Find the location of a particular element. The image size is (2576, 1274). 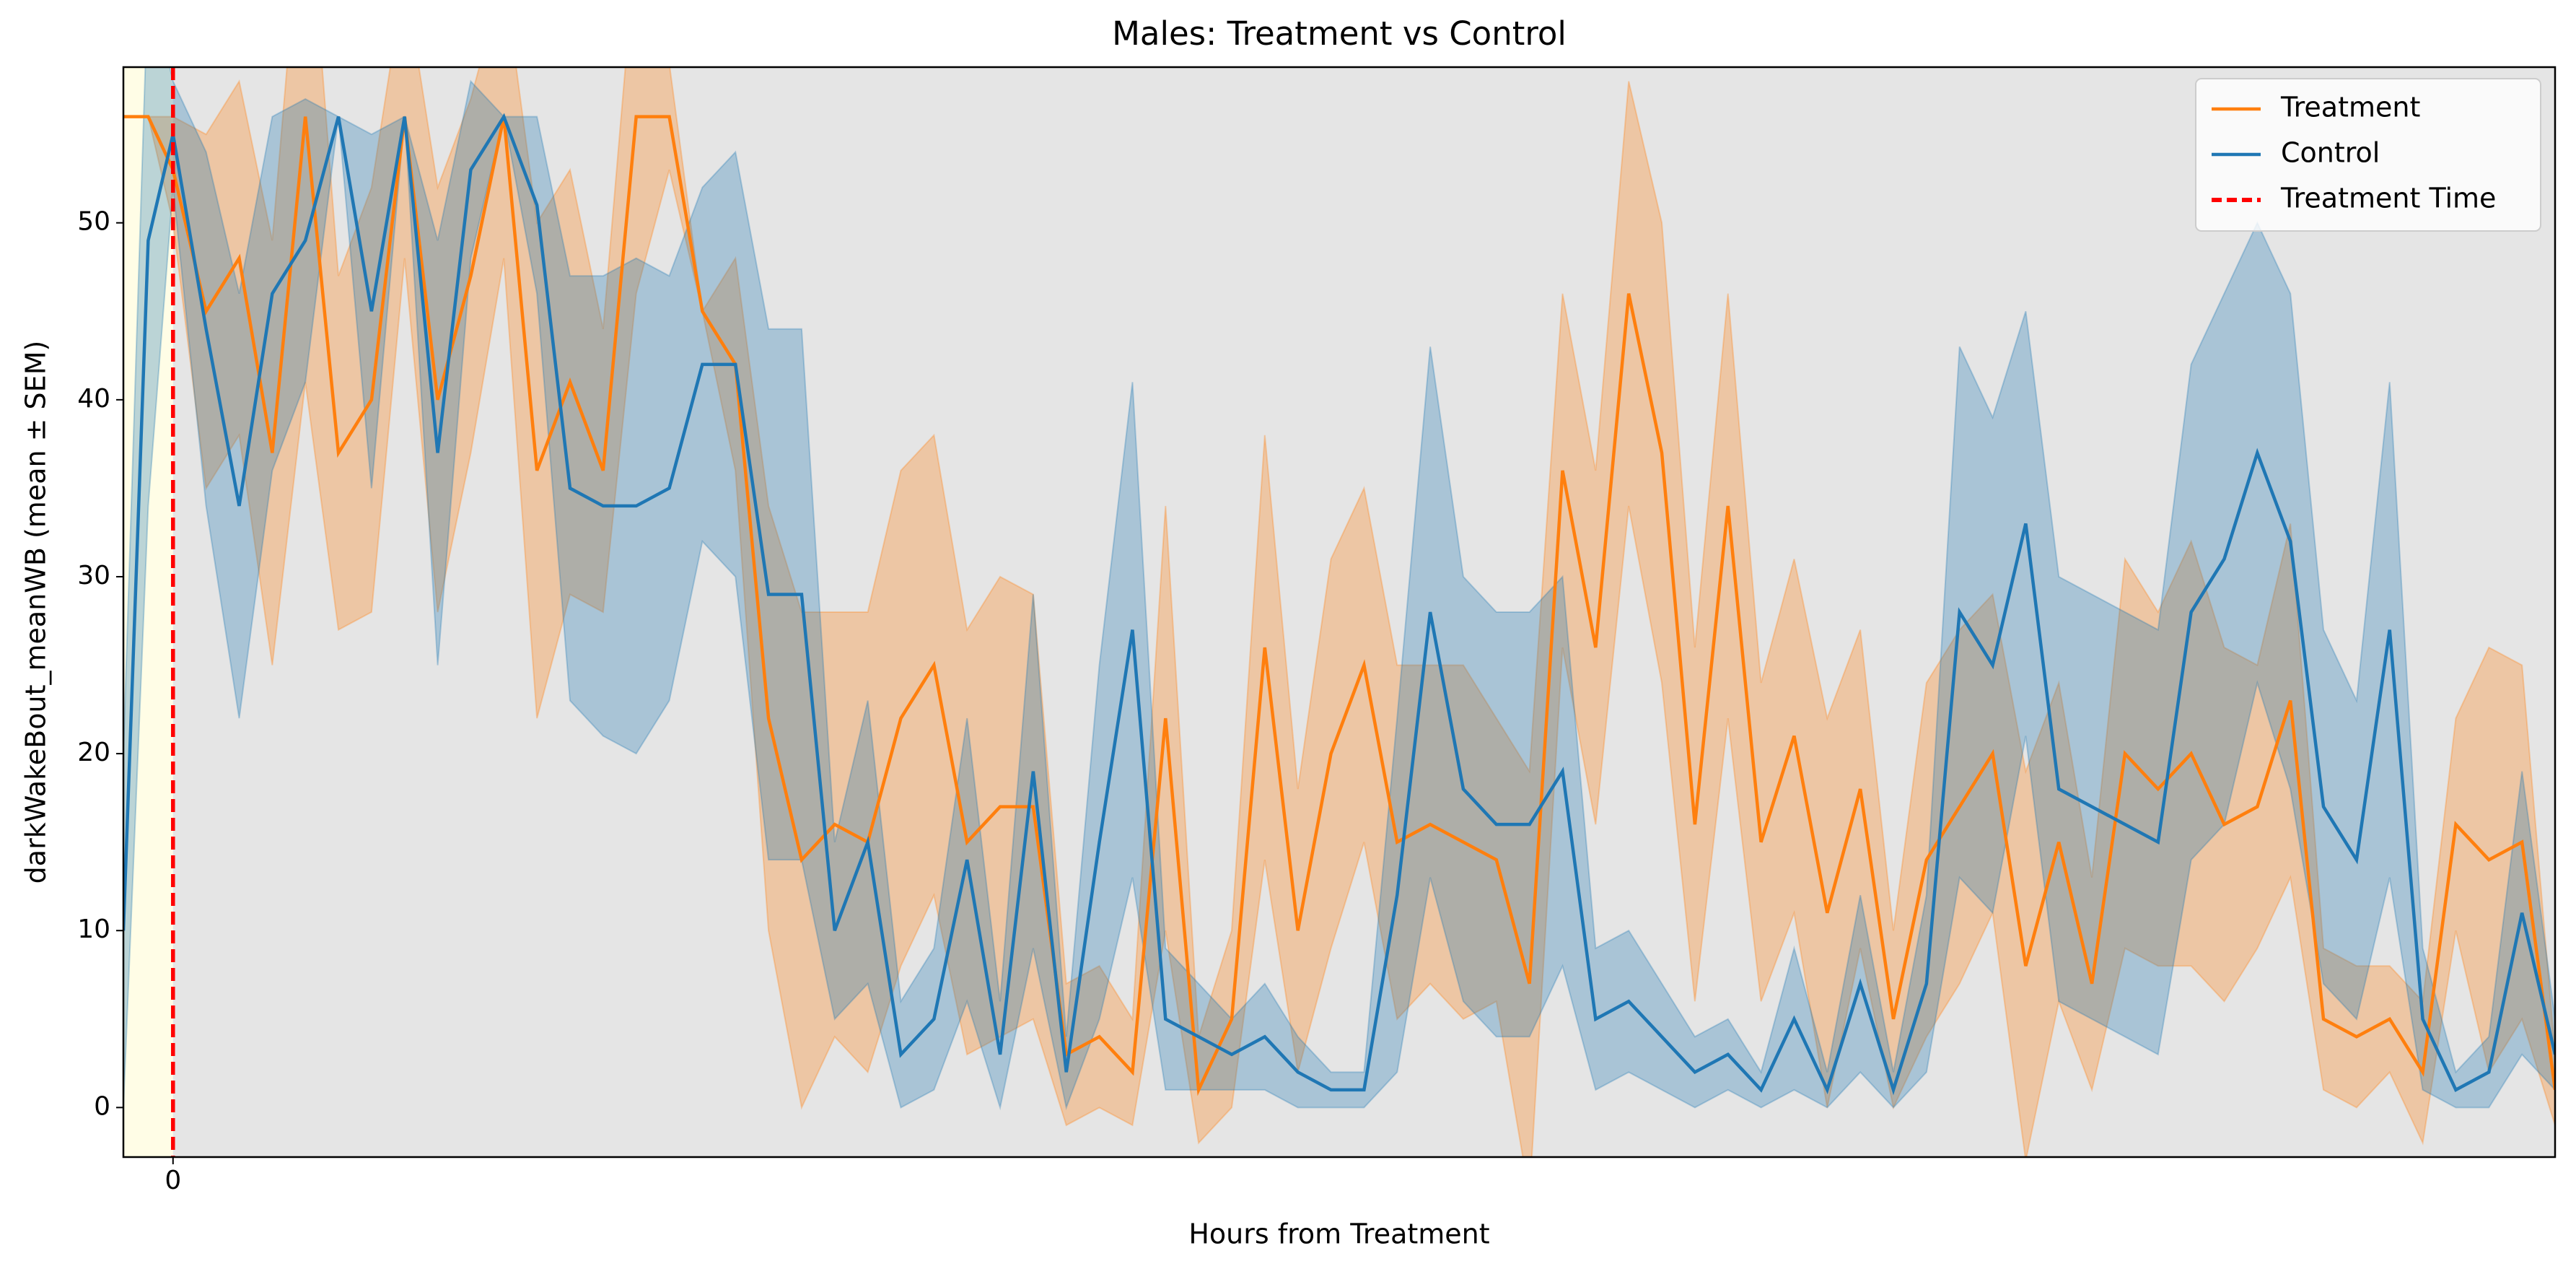

legend-box is located at coordinates (2368, 155).